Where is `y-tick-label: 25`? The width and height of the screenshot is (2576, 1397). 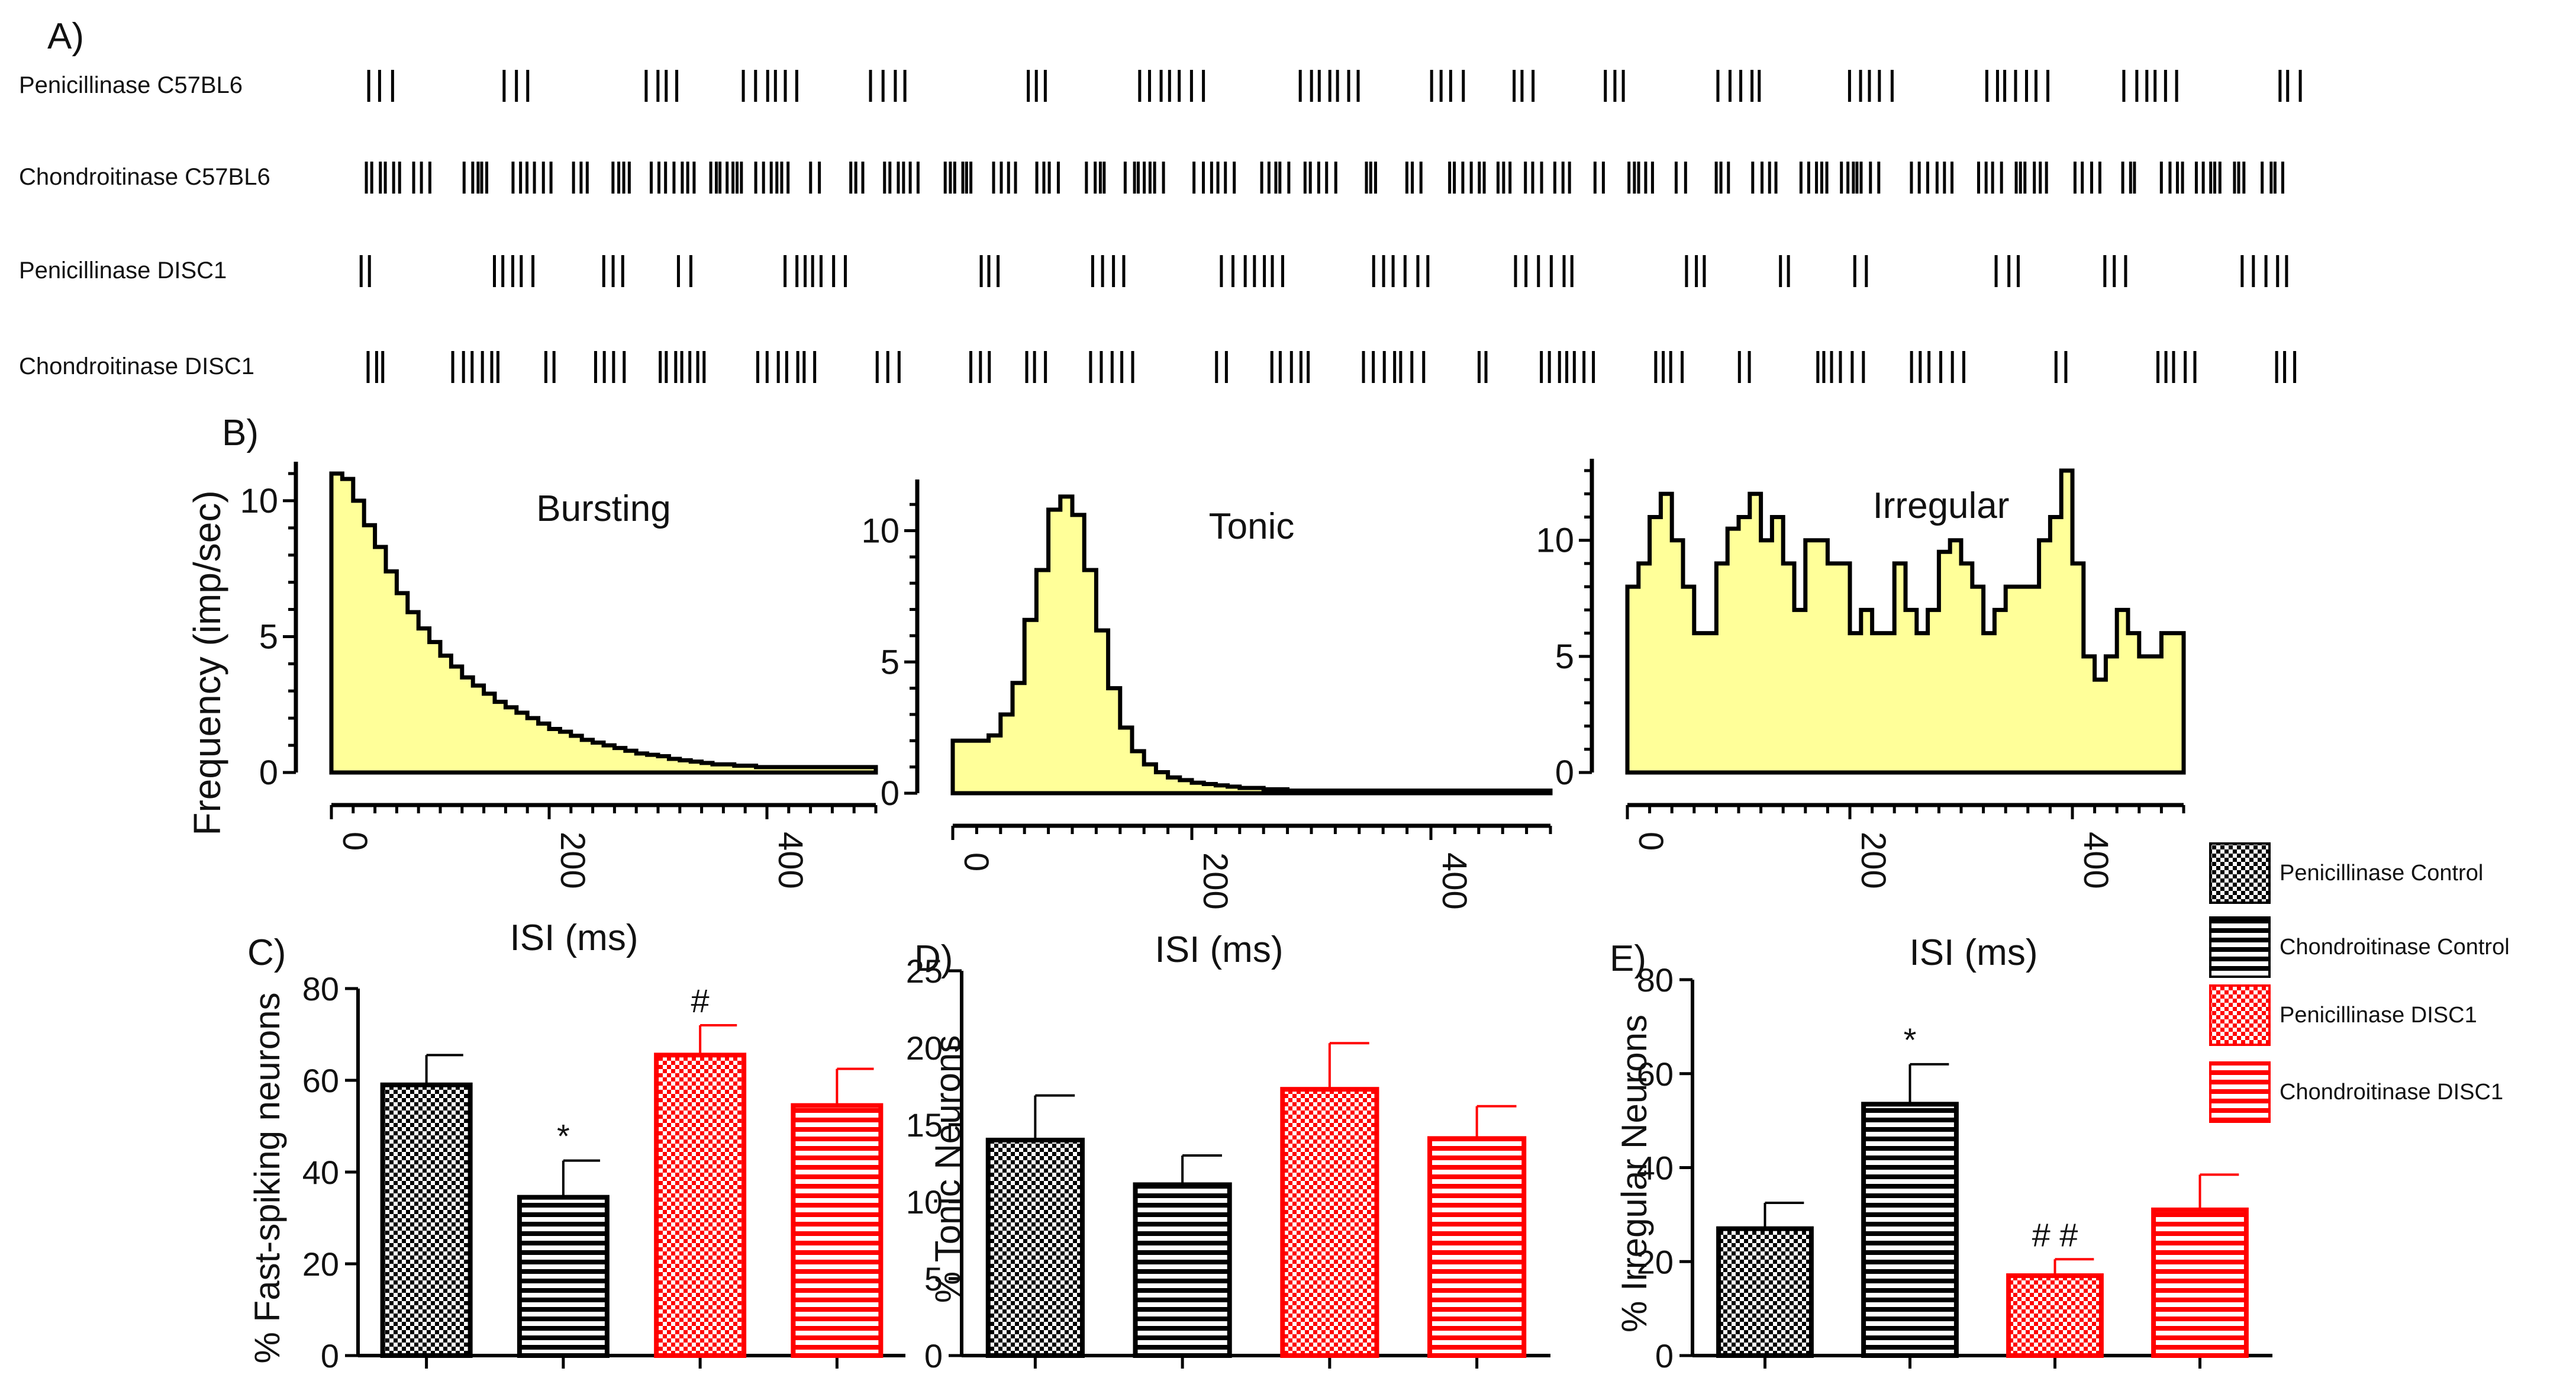
y-tick-label: 25 is located at coordinates (924, 971).